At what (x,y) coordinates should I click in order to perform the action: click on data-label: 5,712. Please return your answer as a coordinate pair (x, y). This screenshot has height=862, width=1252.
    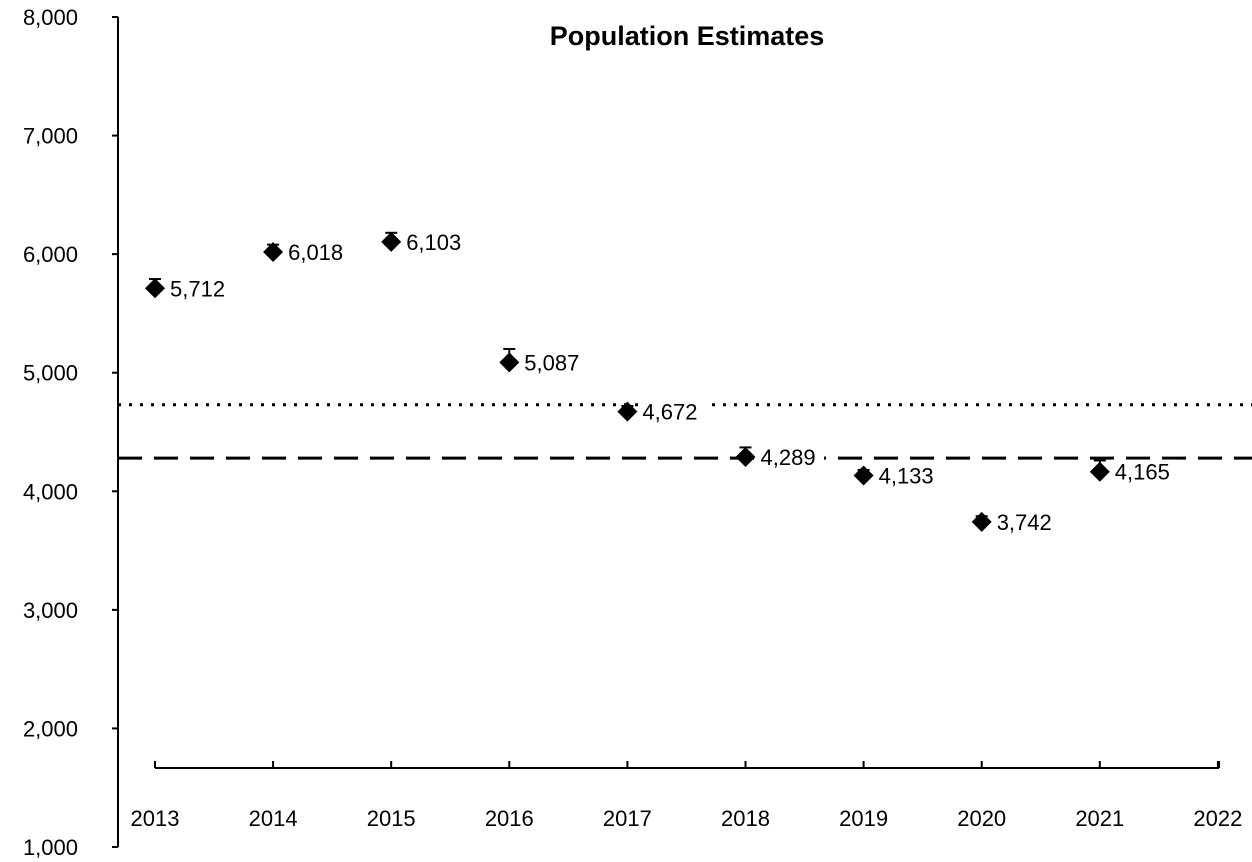
    Looking at the image, I should click on (197, 288).